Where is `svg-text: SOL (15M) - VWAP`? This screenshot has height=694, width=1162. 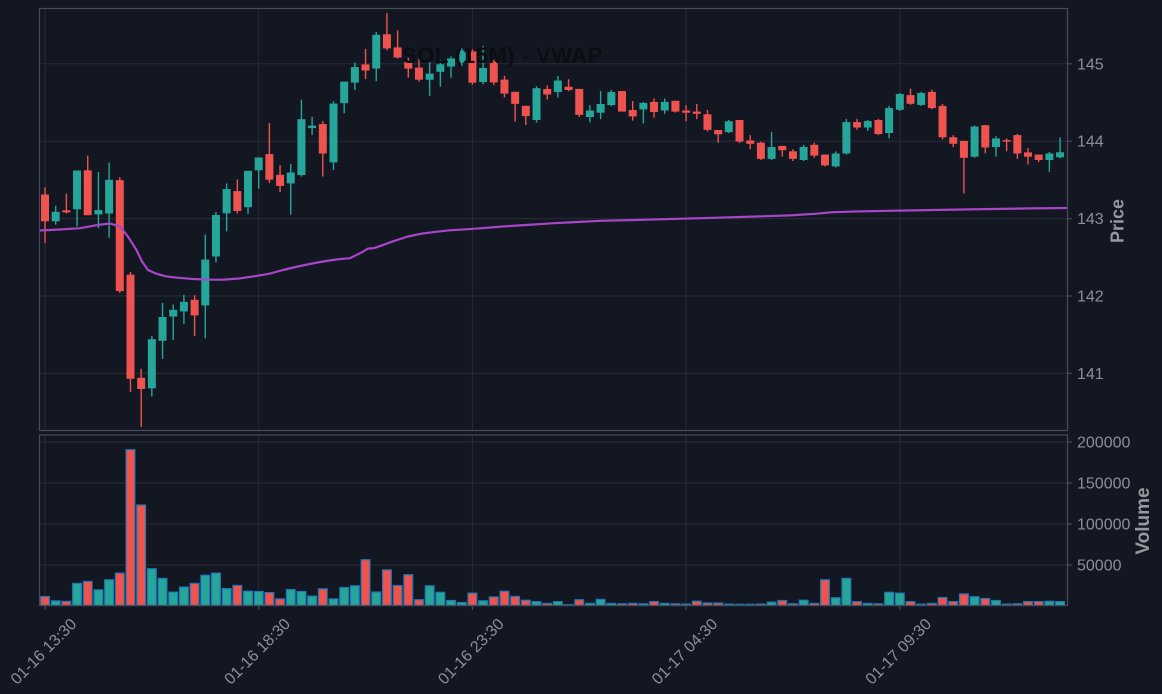
svg-text: SOL (15M) - VWAP is located at coordinates (502, 55).